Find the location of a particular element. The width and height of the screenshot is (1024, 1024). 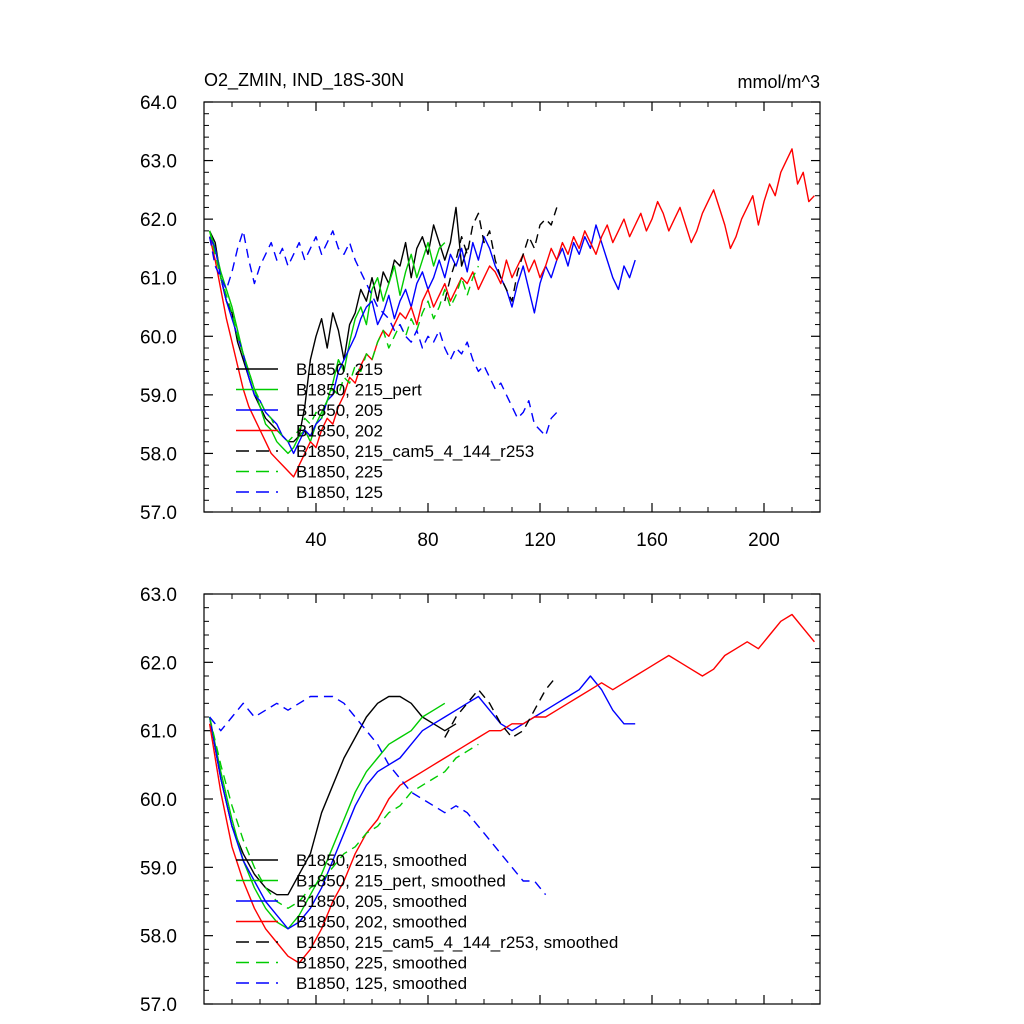

legend-label: B1850, 225 is located at coordinates (339, 472).